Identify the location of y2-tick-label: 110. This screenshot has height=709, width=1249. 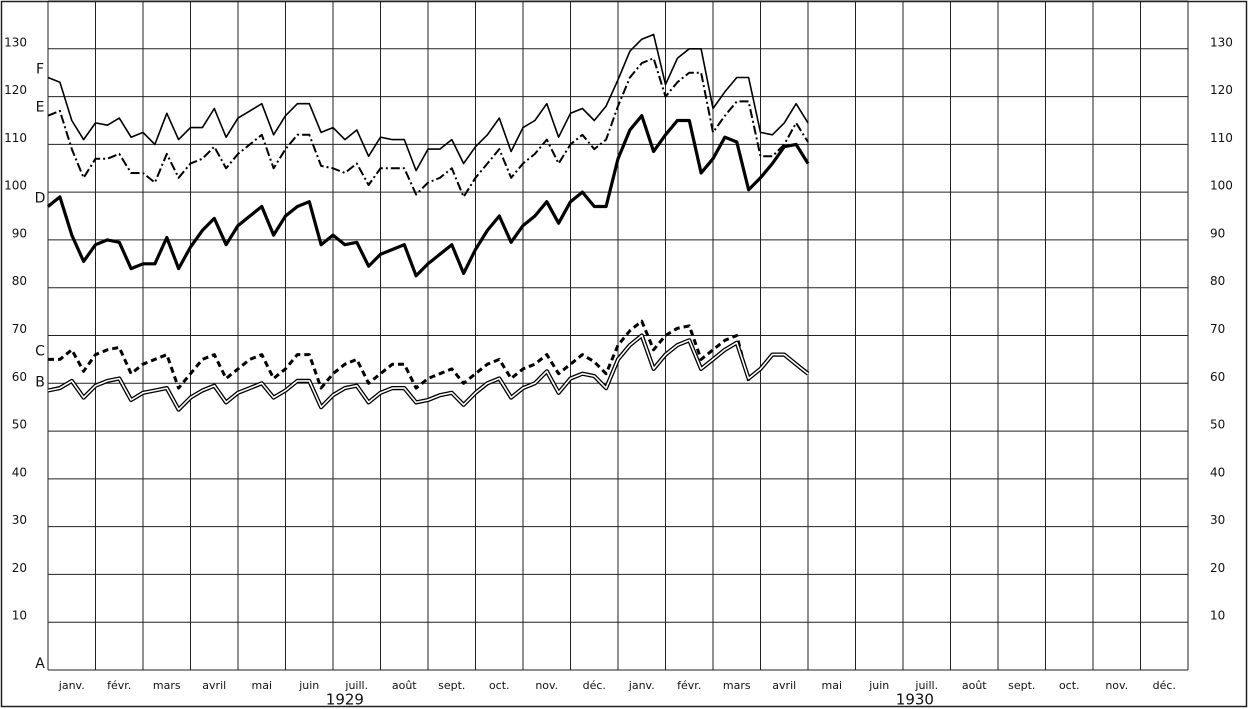
(1221, 138).